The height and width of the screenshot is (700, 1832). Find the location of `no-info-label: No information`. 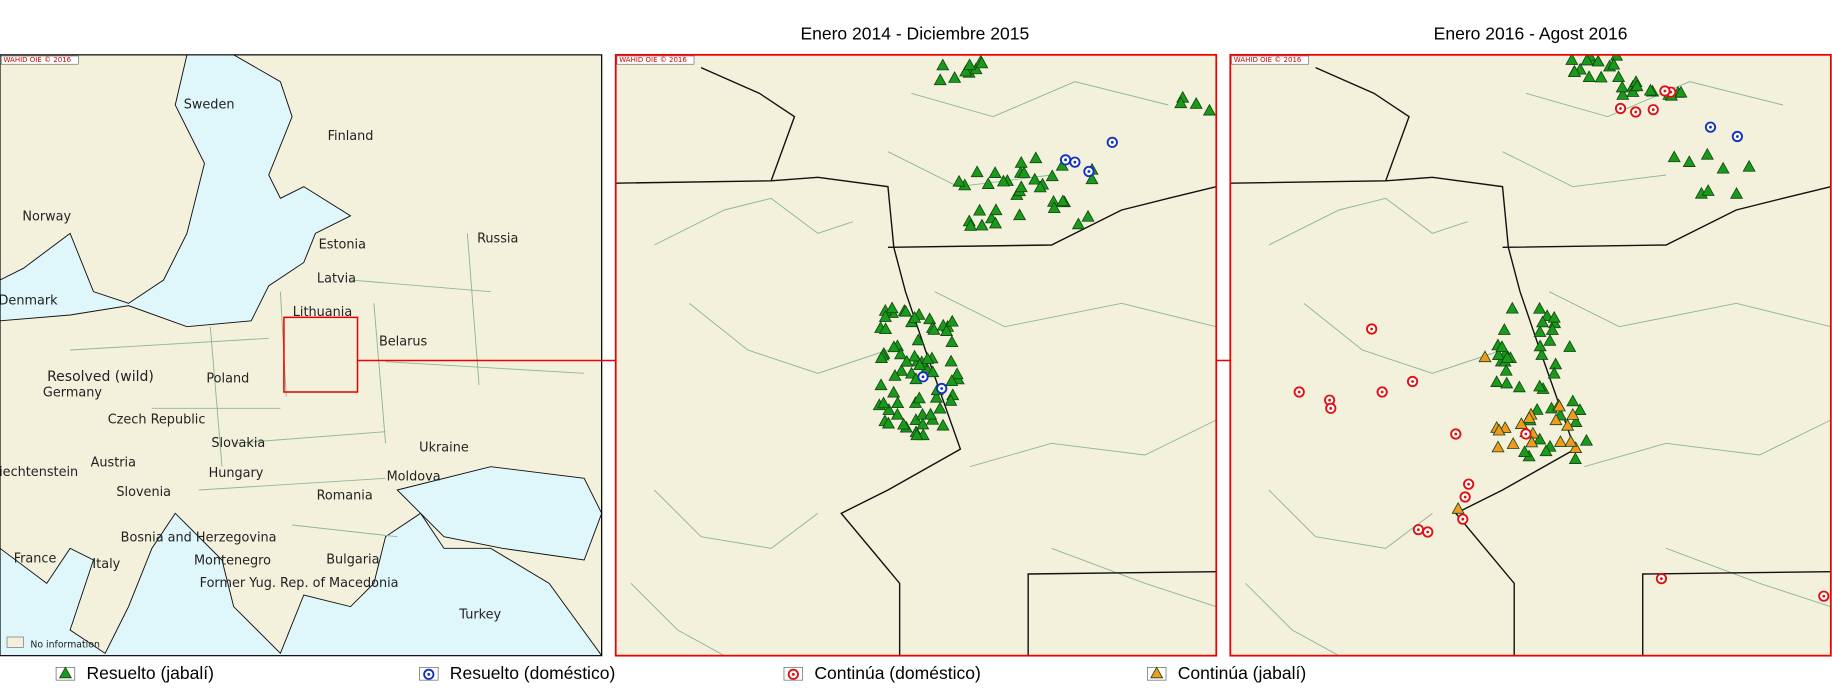

no-info-label: No information is located at coordinates (65, 645).